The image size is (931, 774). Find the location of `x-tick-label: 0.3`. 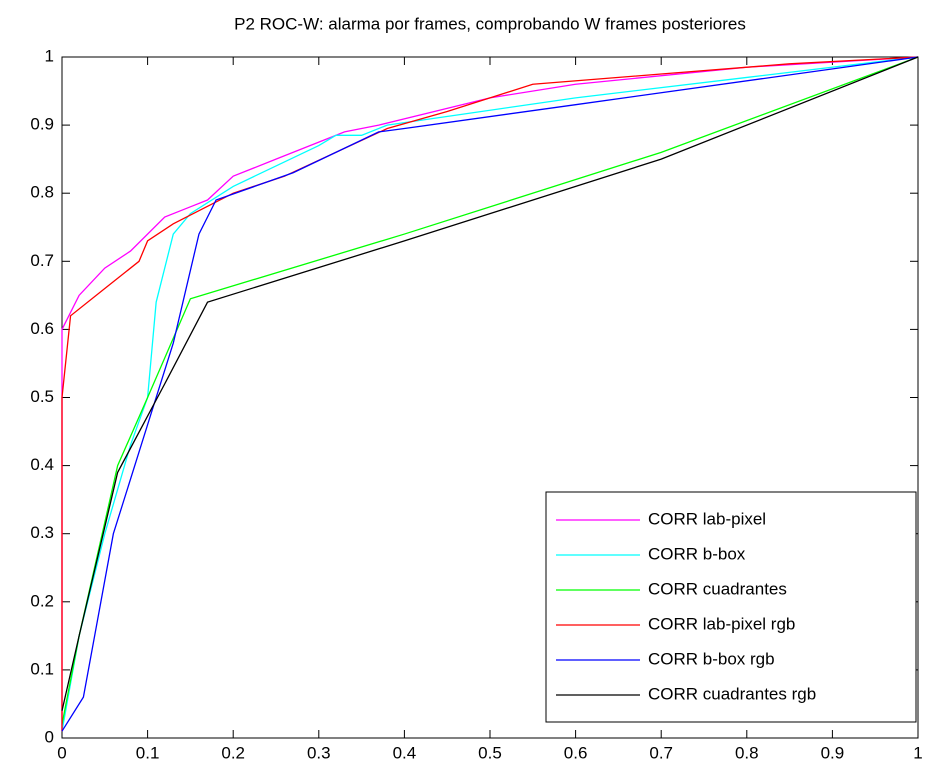

x-tick-label: 0.3 is located at coordinates (319, 752).